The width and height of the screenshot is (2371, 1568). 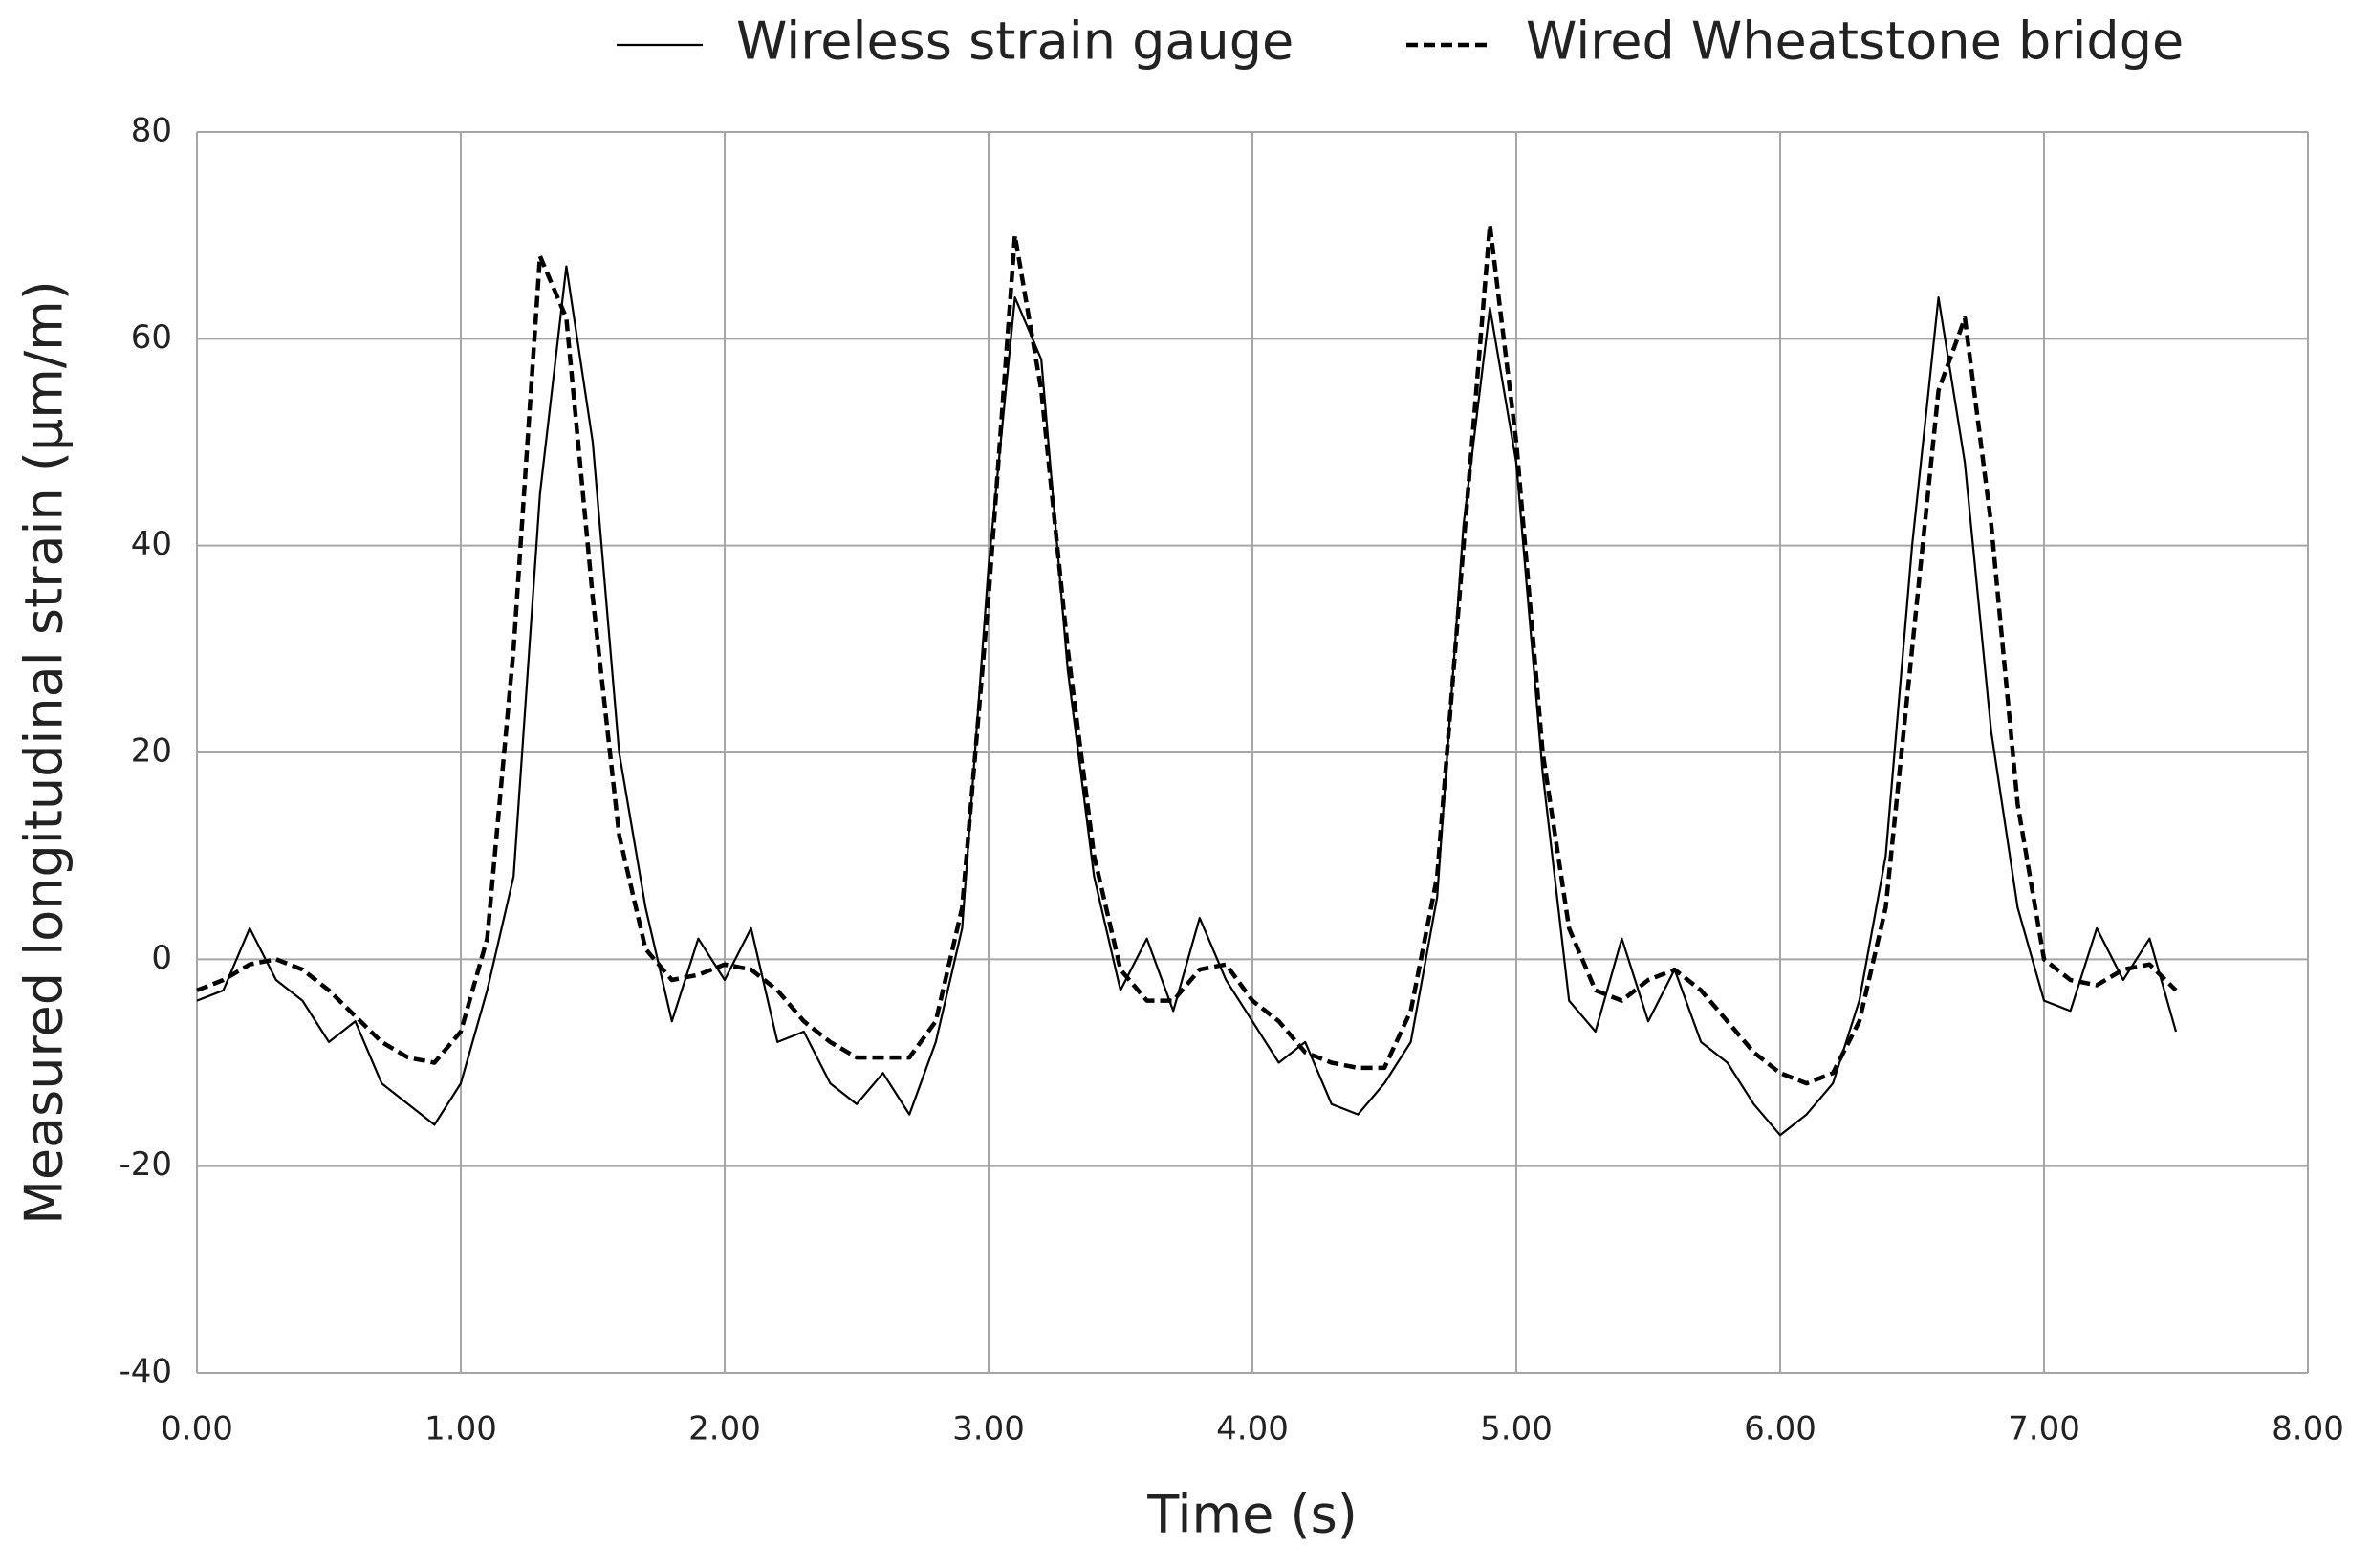 I want to click on y-axis-title: Measured longitudinal strain (µm/m), so click(x=44, y=752).